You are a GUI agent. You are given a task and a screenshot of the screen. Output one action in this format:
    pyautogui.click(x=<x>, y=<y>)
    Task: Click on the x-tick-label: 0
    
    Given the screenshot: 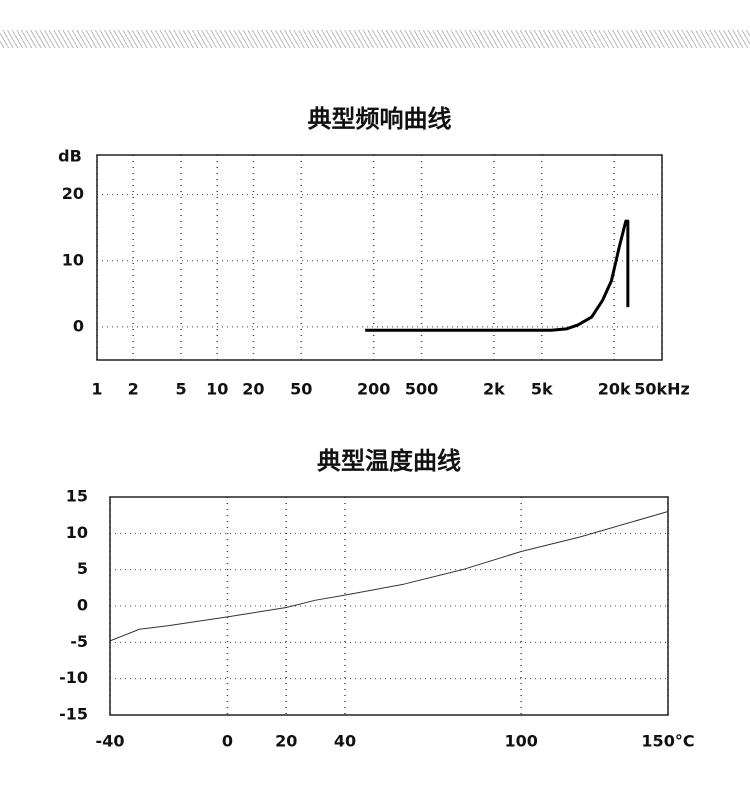 What is the action you would take?
    pyautogui.click(x=227, y=741)
    